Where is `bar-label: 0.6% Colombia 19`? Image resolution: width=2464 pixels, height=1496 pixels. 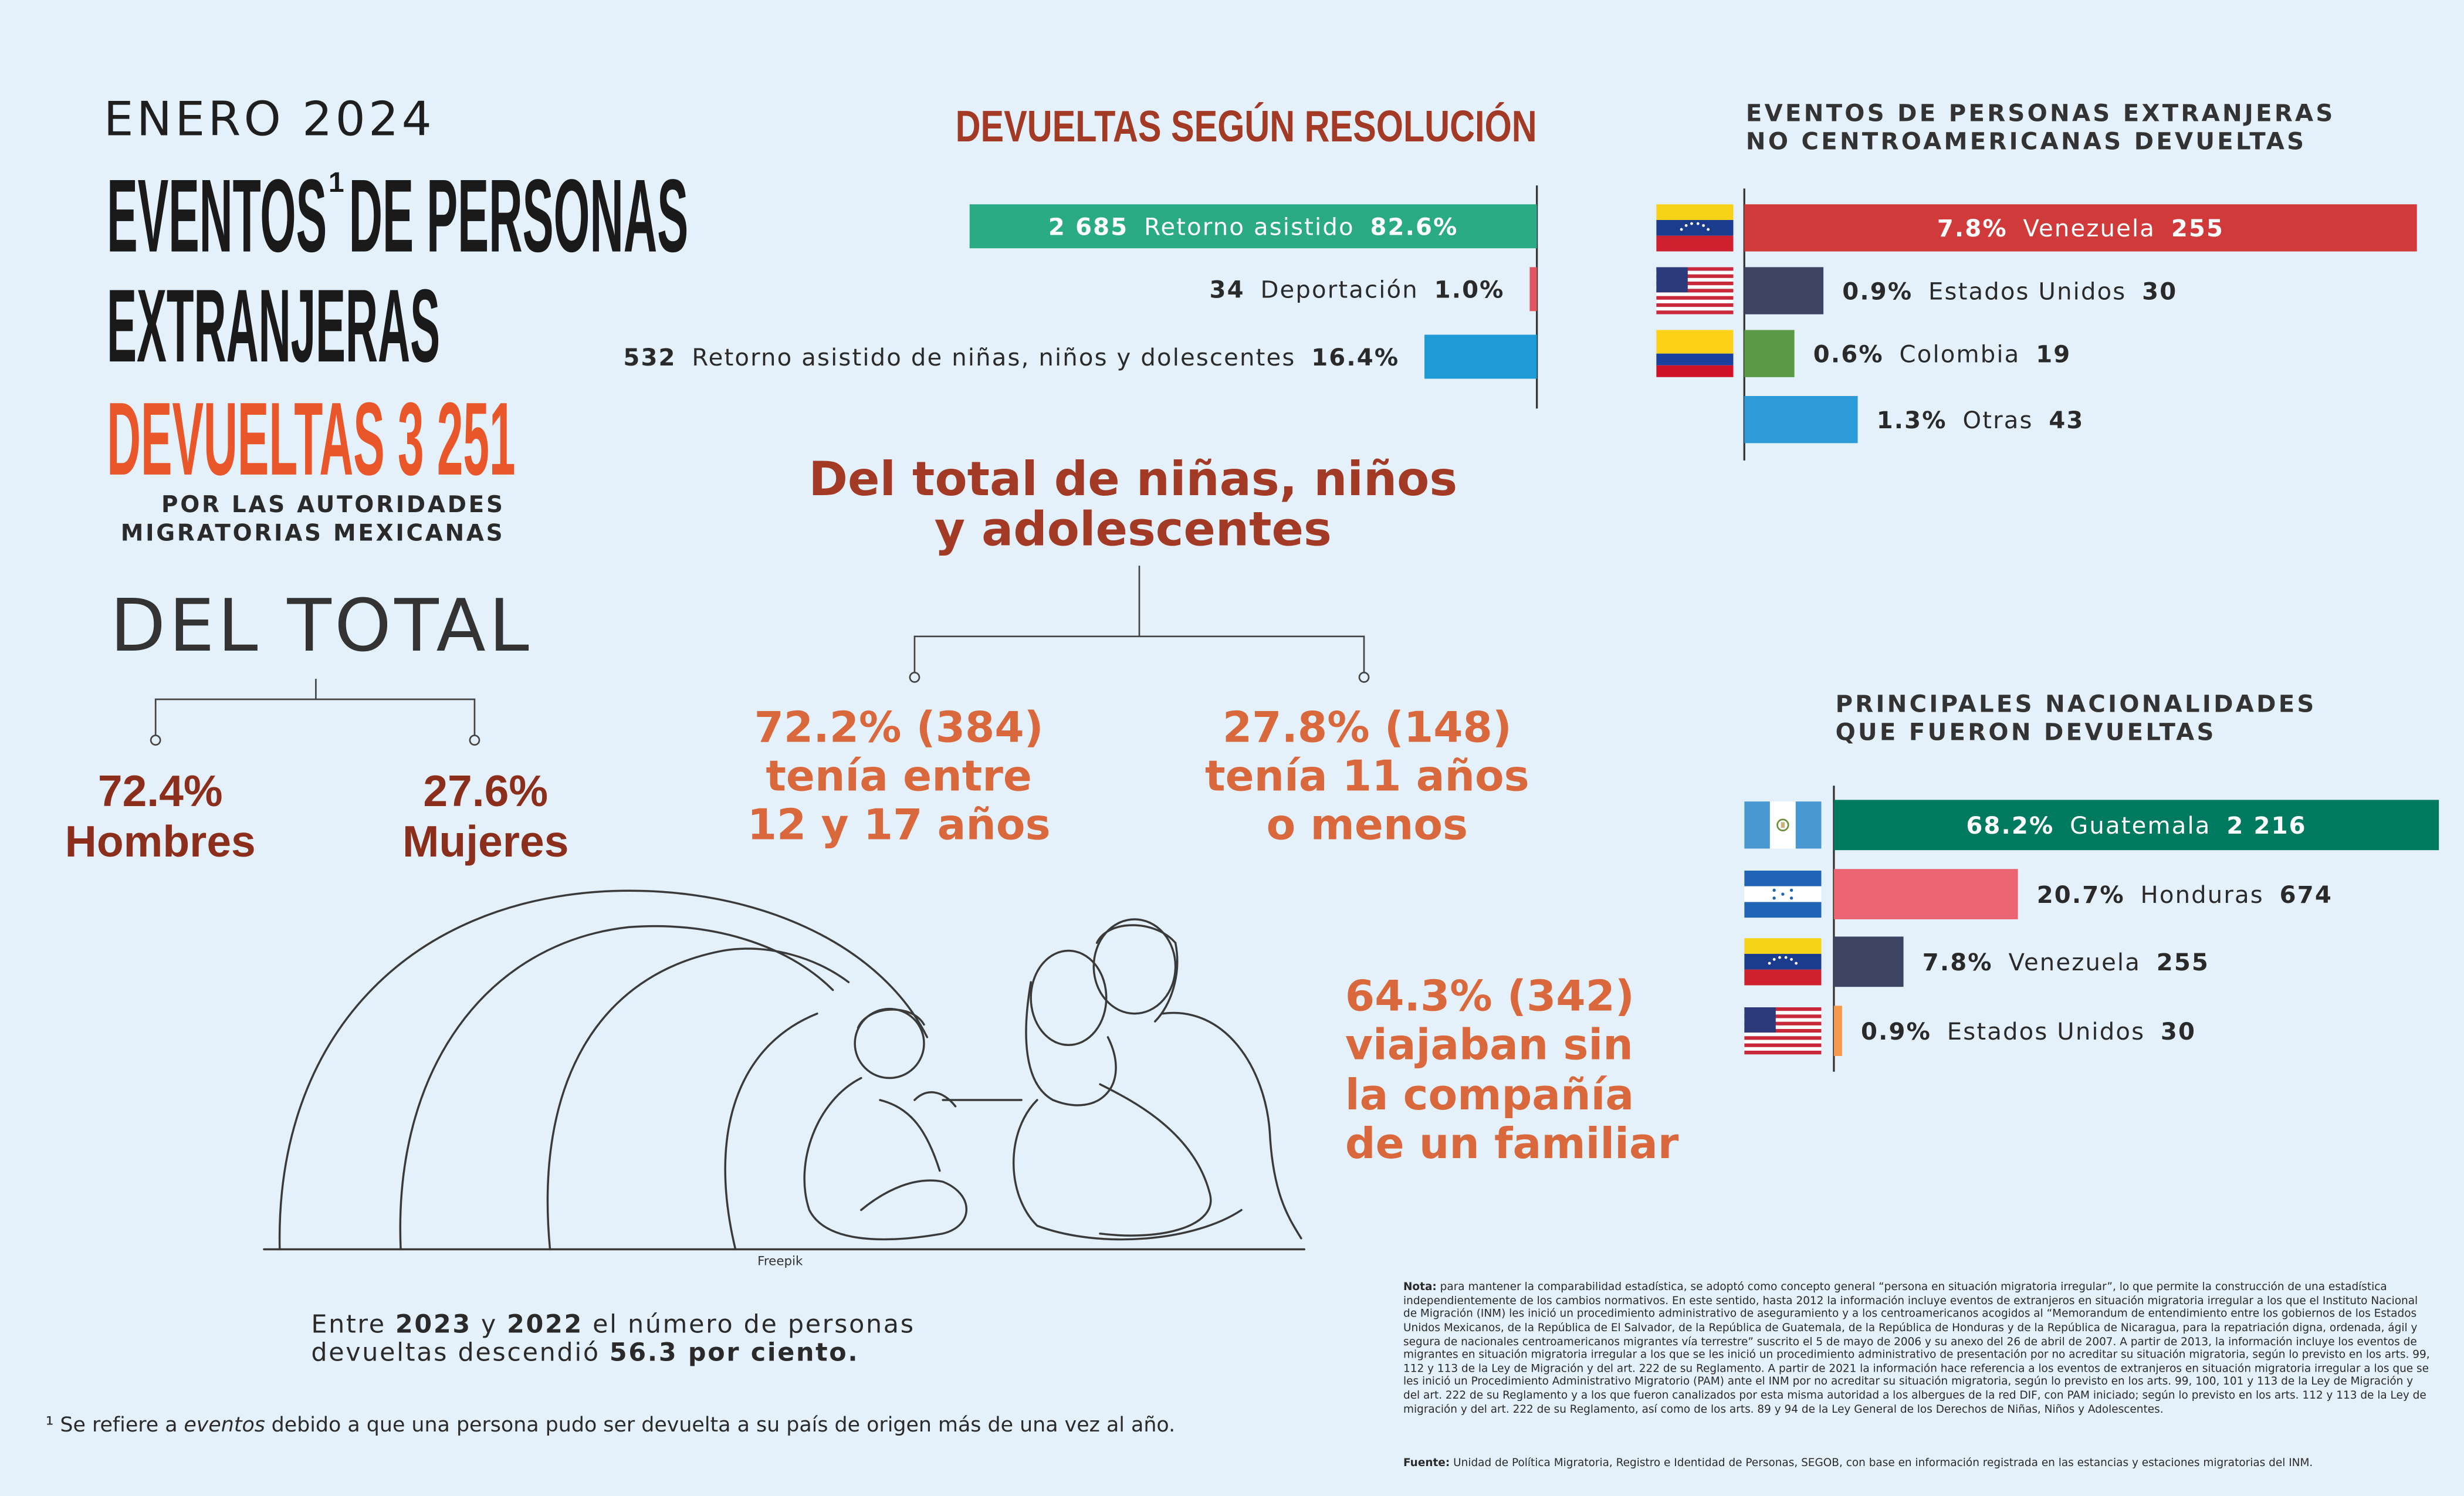 bar-label: 0.6% Colombia 19 is located at coordinates (1942, 354).